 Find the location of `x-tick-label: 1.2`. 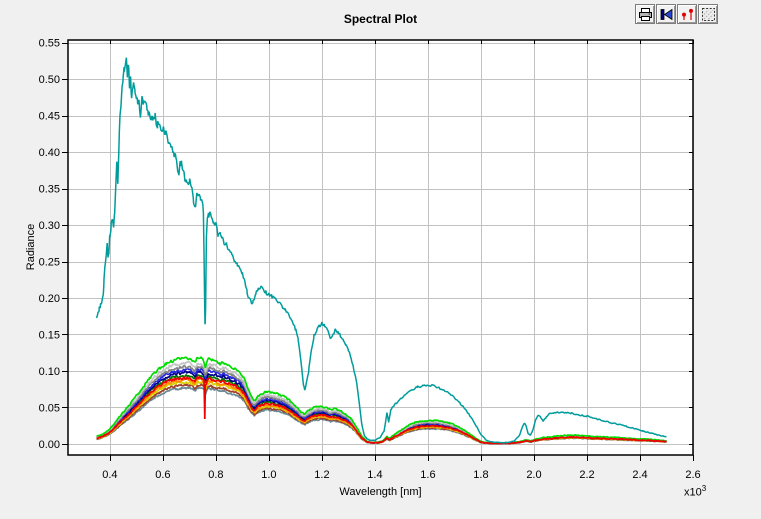

x-tick-label: 1.2 is located at coordinates (321, 475).